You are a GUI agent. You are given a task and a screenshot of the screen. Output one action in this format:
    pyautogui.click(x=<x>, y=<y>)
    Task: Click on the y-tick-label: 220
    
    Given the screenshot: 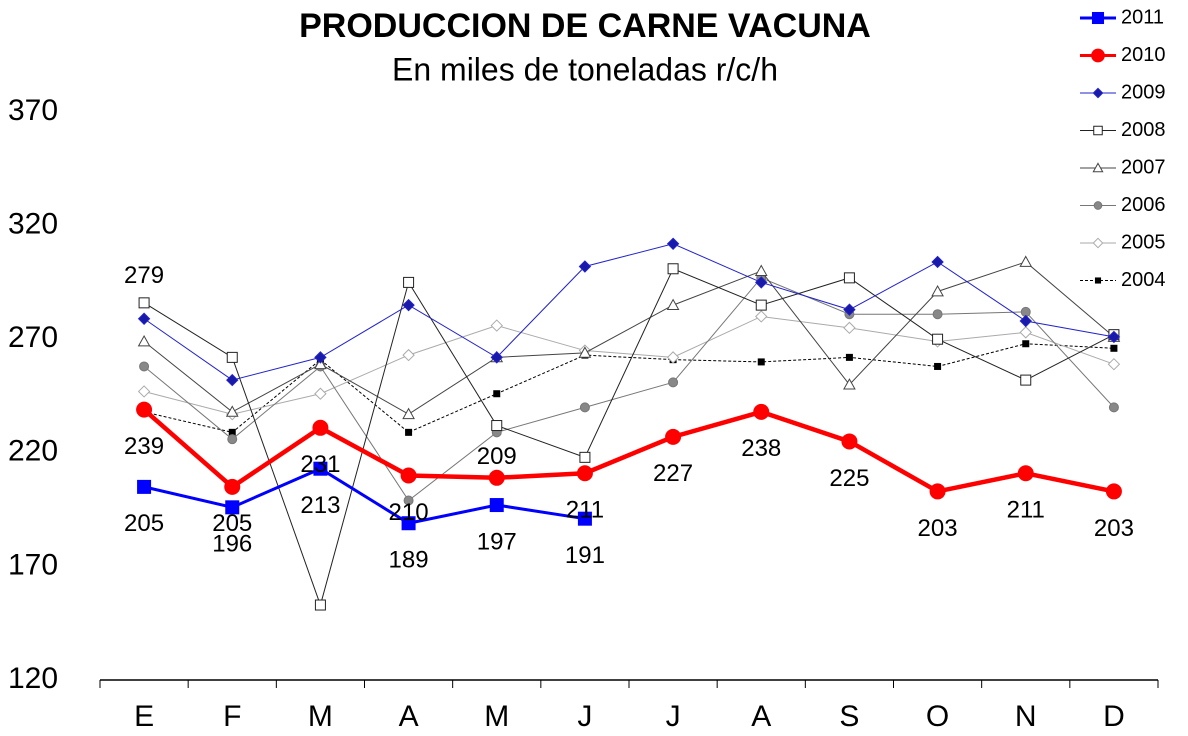 What is the action you would take?
    pyautogui.click(x=33, y=451)
    